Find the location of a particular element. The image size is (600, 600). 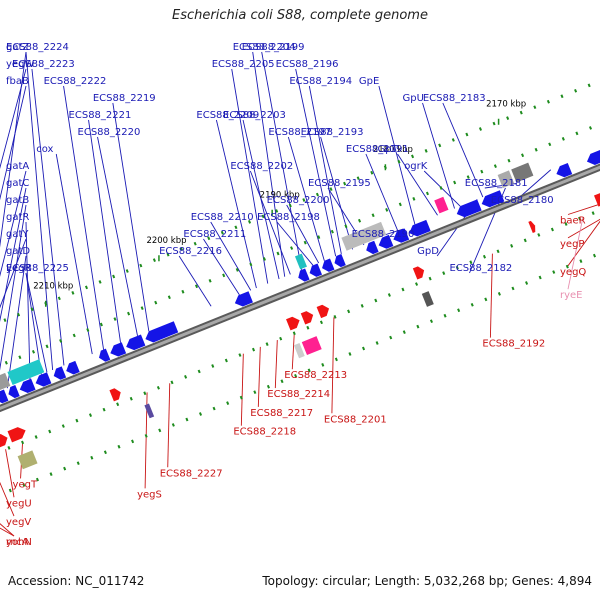

top-gene-label: ECS88_2180 is located at coordinates (522, 200).